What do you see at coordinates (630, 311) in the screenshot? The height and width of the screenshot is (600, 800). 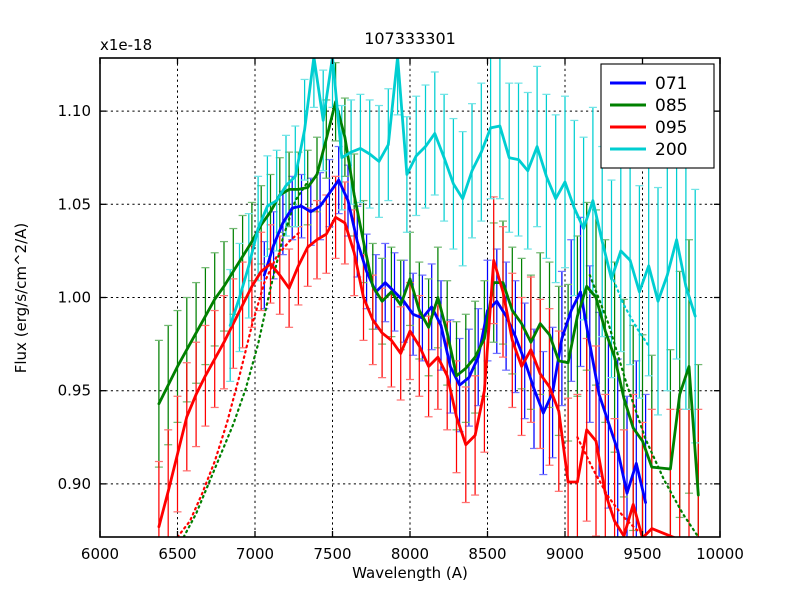 I see `envelope-200-lower-right` at bounding box center [630, 311].